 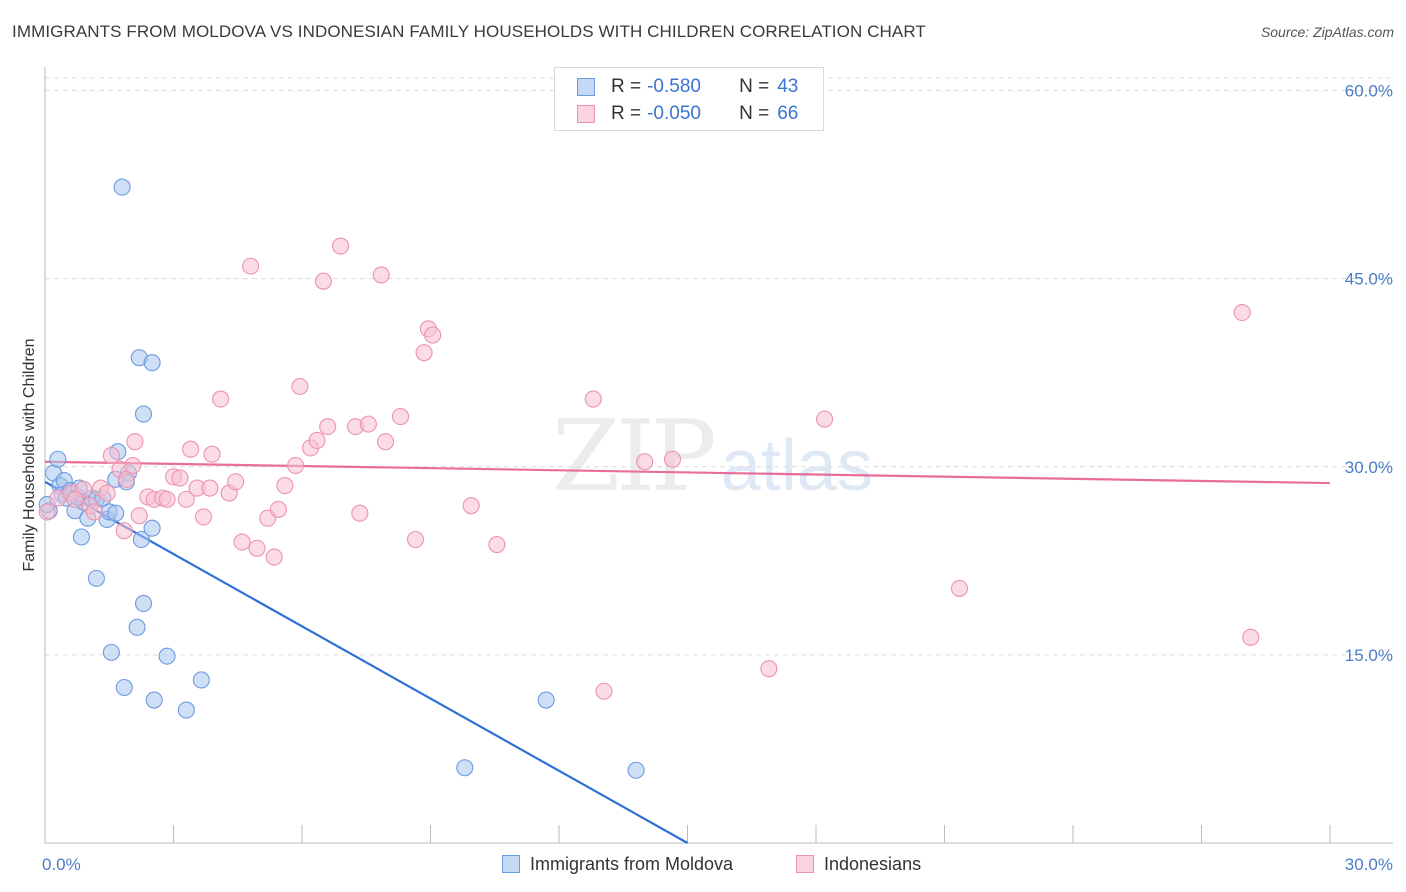 I want to click on y-tick-label: 30.0%, so click(x=1369, y=467).